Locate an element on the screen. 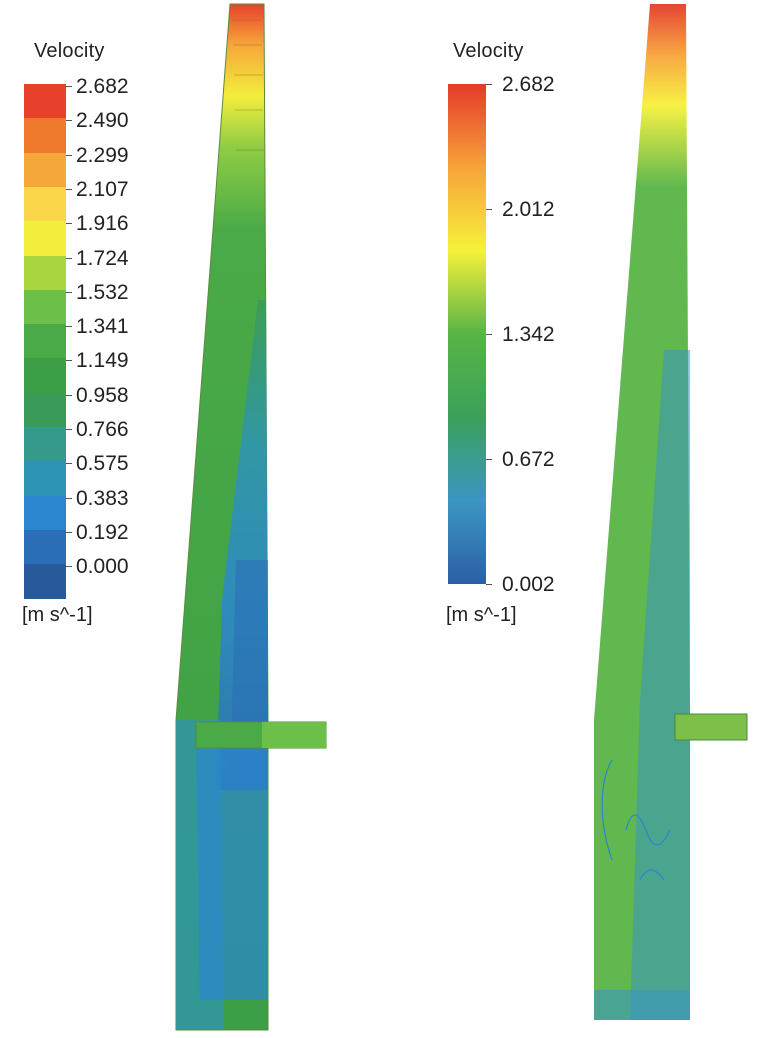 The image size is (761, 1038). left-legend-tick-label: 0.766 is located at coordinates (102, 429).